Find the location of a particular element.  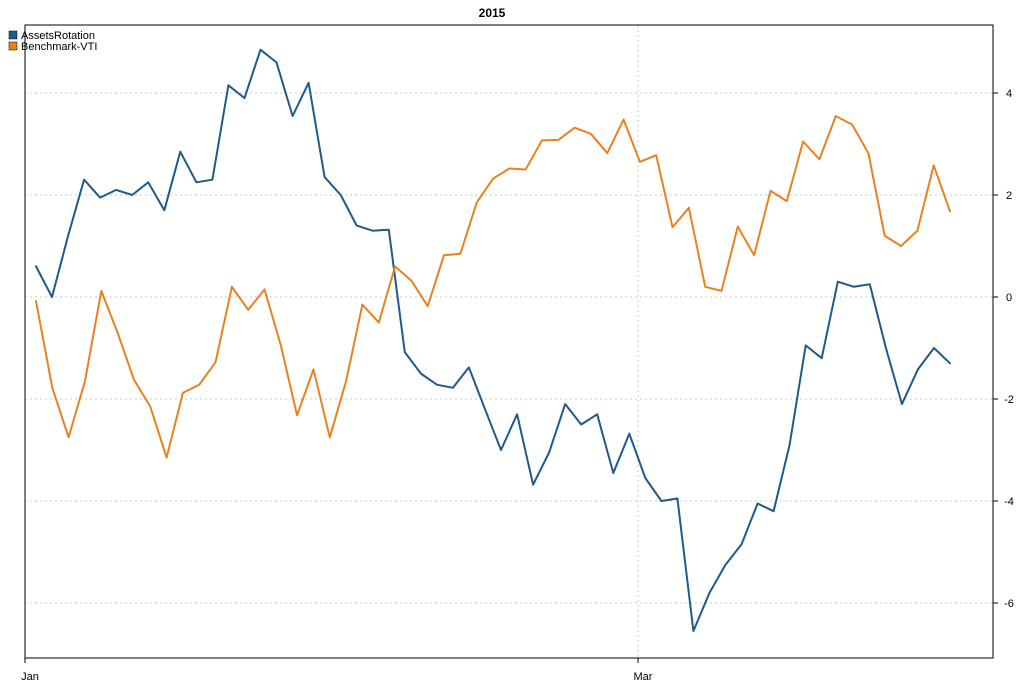

y-tick-label: 4 is located at coordinates (1009, 94).